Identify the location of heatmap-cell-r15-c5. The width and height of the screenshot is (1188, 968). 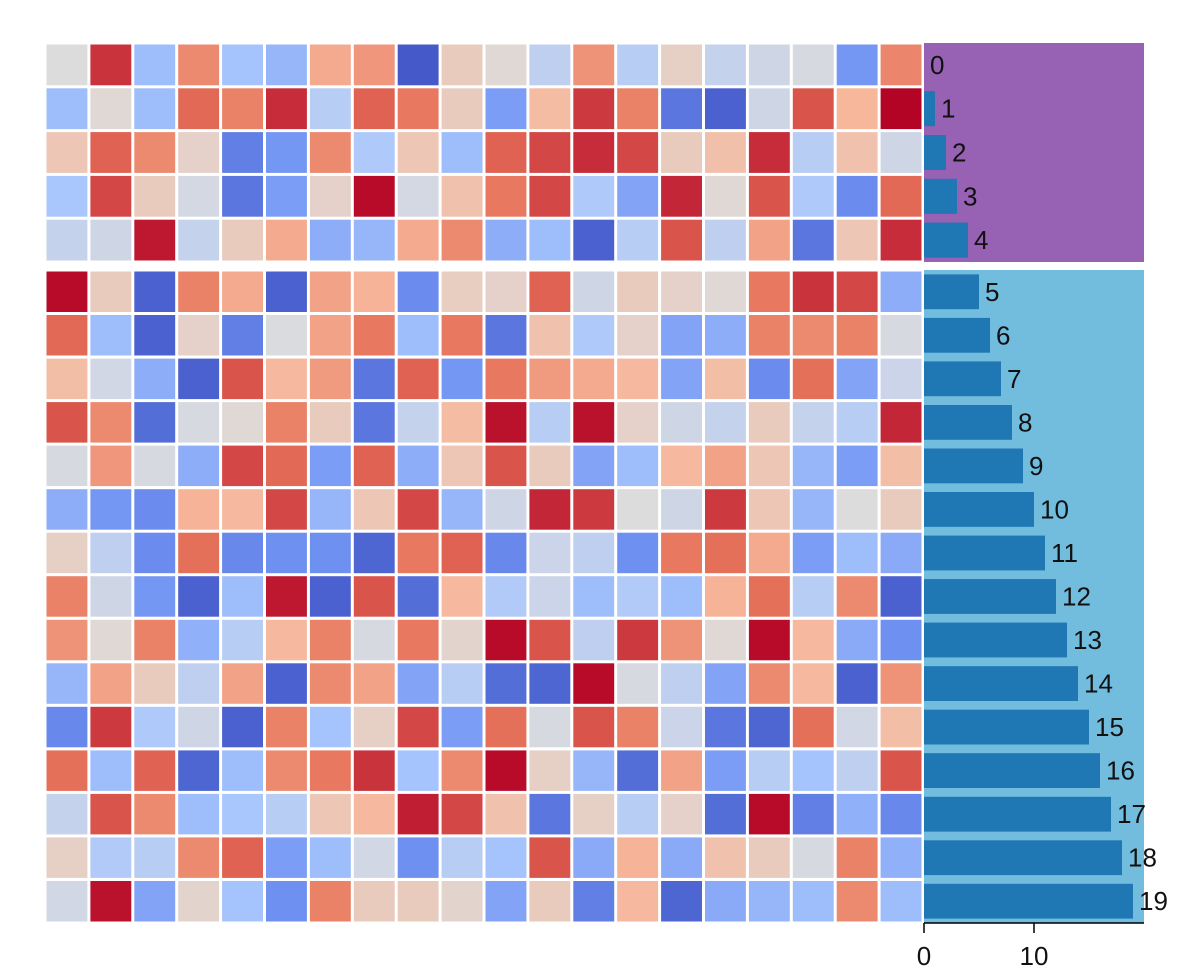
(286, 727).